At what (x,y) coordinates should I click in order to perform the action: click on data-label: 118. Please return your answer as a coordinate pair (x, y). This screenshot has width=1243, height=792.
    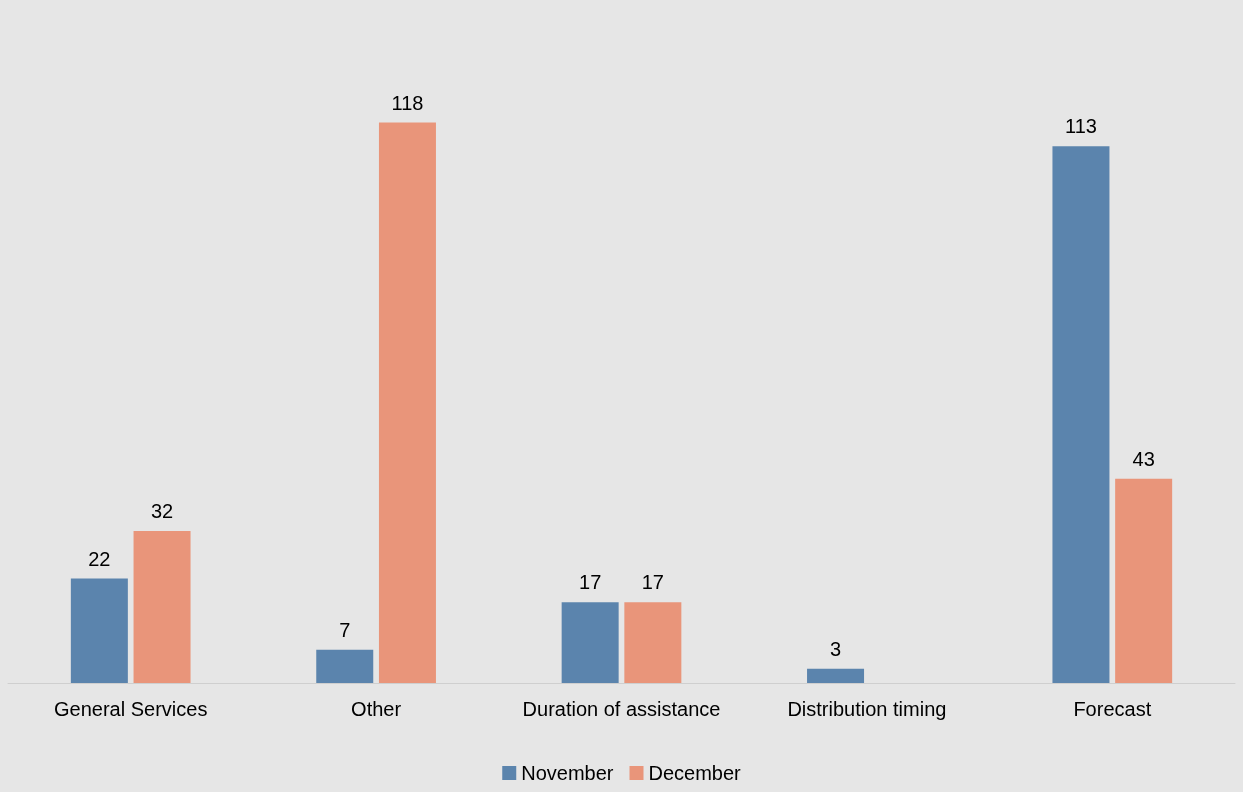
    Looking at the image, I should click on (407, 102).